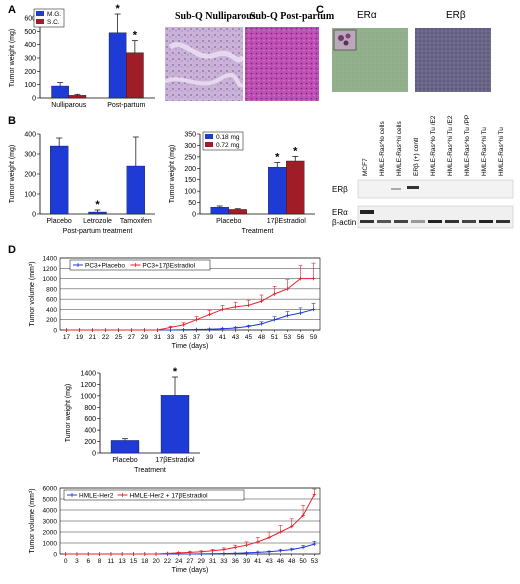 Image resolution: width=520 pixels, height=584 pixels. Describe the element at coordinates (282, 64) in the screenshot. I see `micrograph-postpartum` at that location.